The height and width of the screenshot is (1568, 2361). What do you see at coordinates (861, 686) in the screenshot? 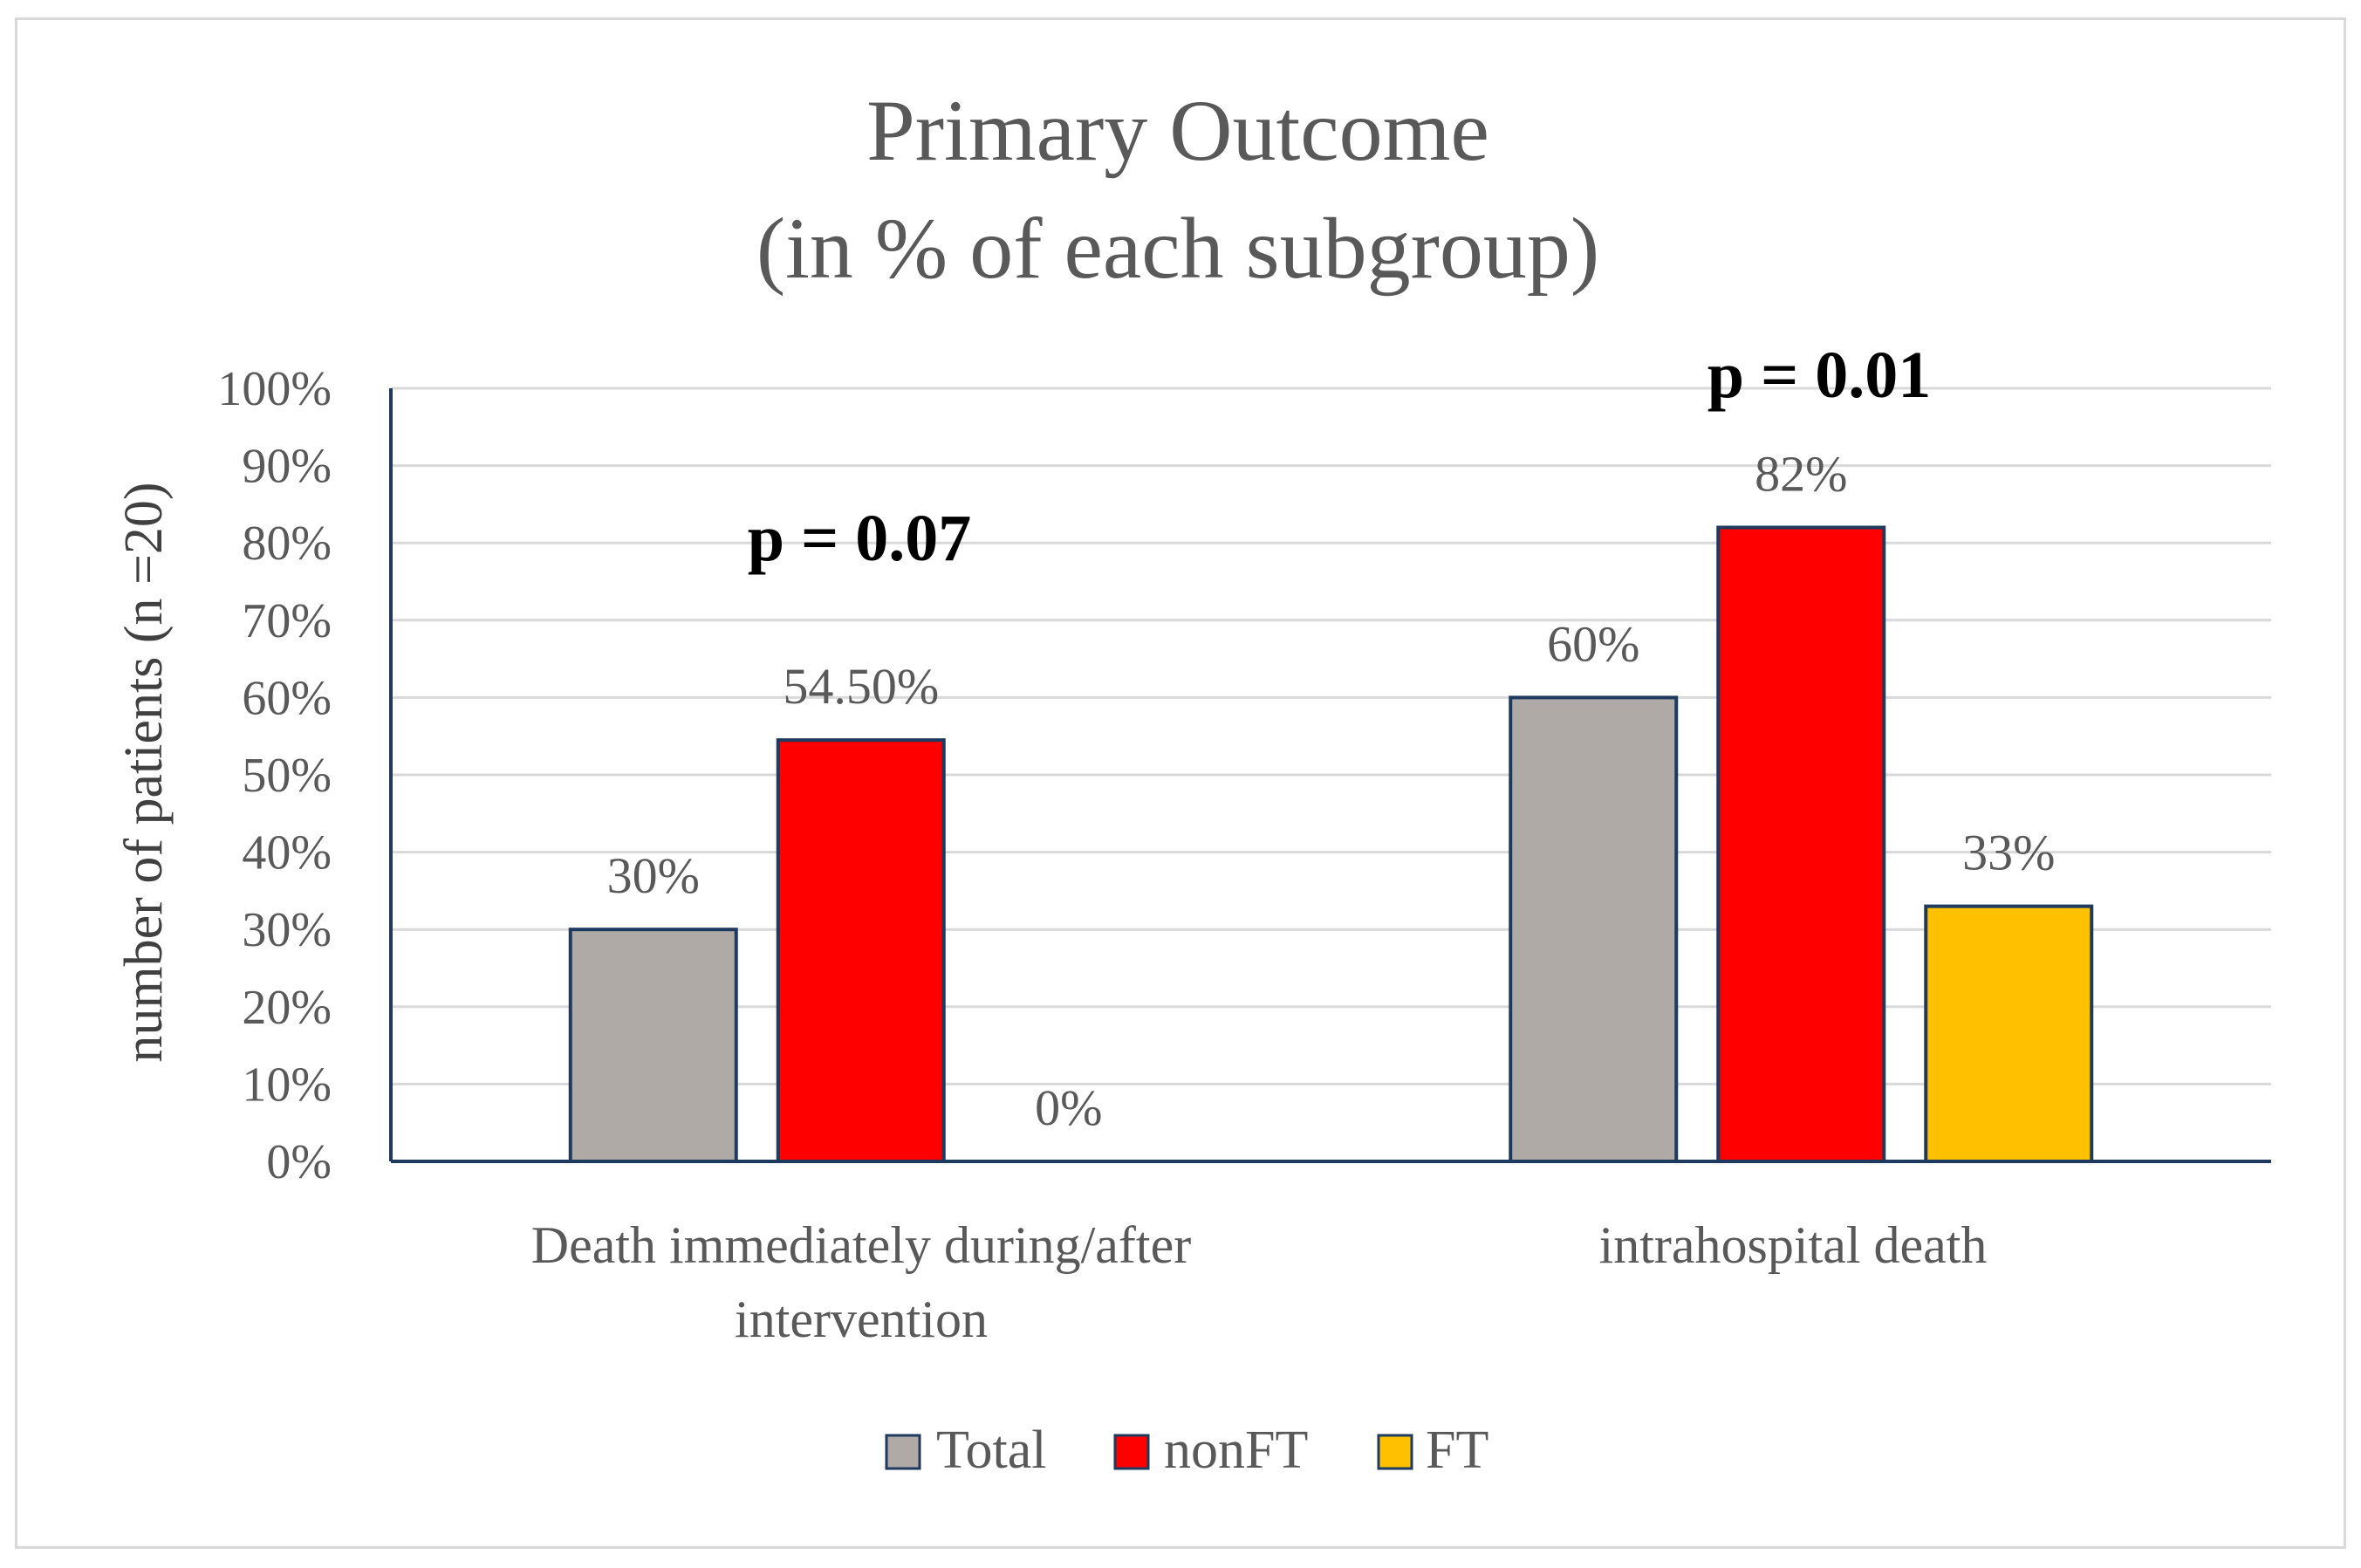
I see `data-label-nonft-cat-1: 54.50%` at bounding box center [861, 686].